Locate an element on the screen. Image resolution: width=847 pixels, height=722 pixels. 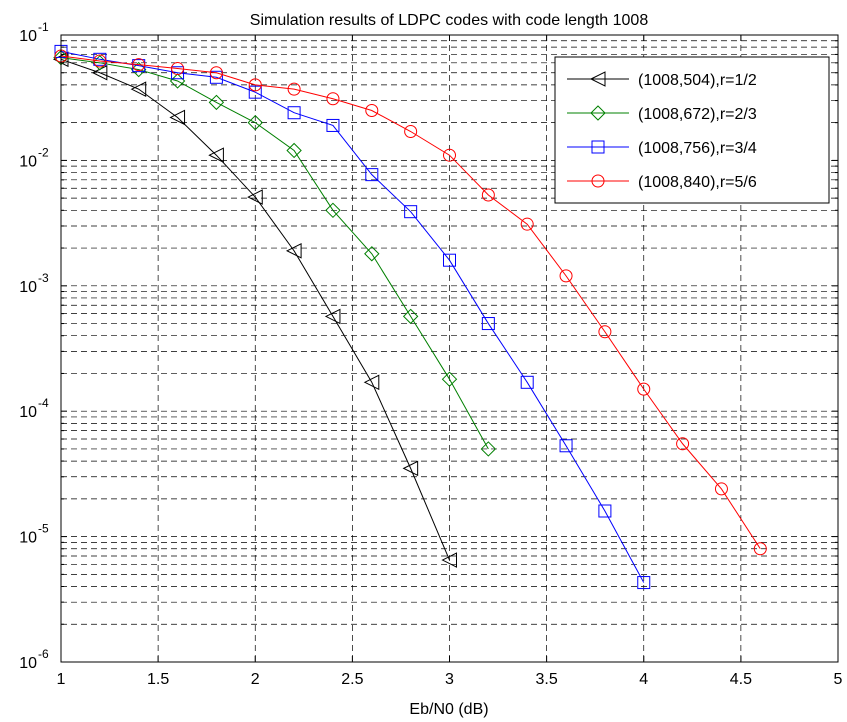
legend-entry: (1008,840),r=5/6 is located at coordinates (662, 182).